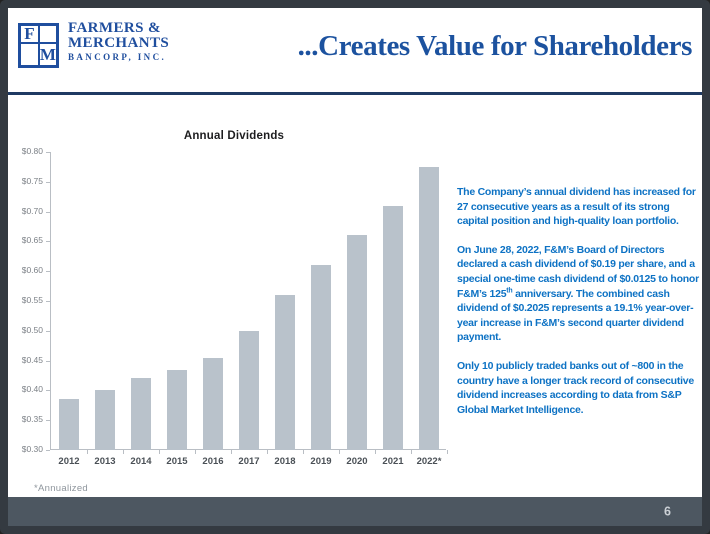 This screenshot has height=534, width=710. I want to click on bar-2018, so click(285, 372).